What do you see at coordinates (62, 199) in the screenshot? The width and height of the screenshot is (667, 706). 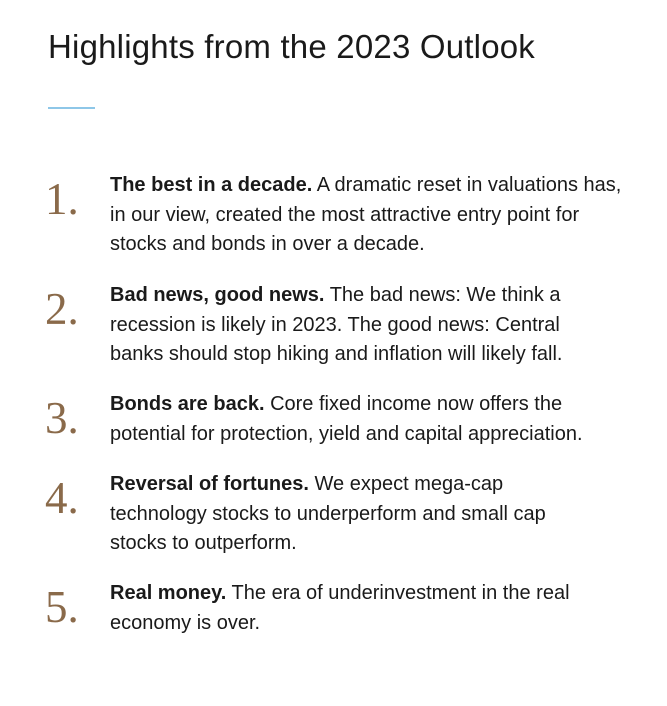 I see `item-number: 1.` at bounding box center [62, 199].